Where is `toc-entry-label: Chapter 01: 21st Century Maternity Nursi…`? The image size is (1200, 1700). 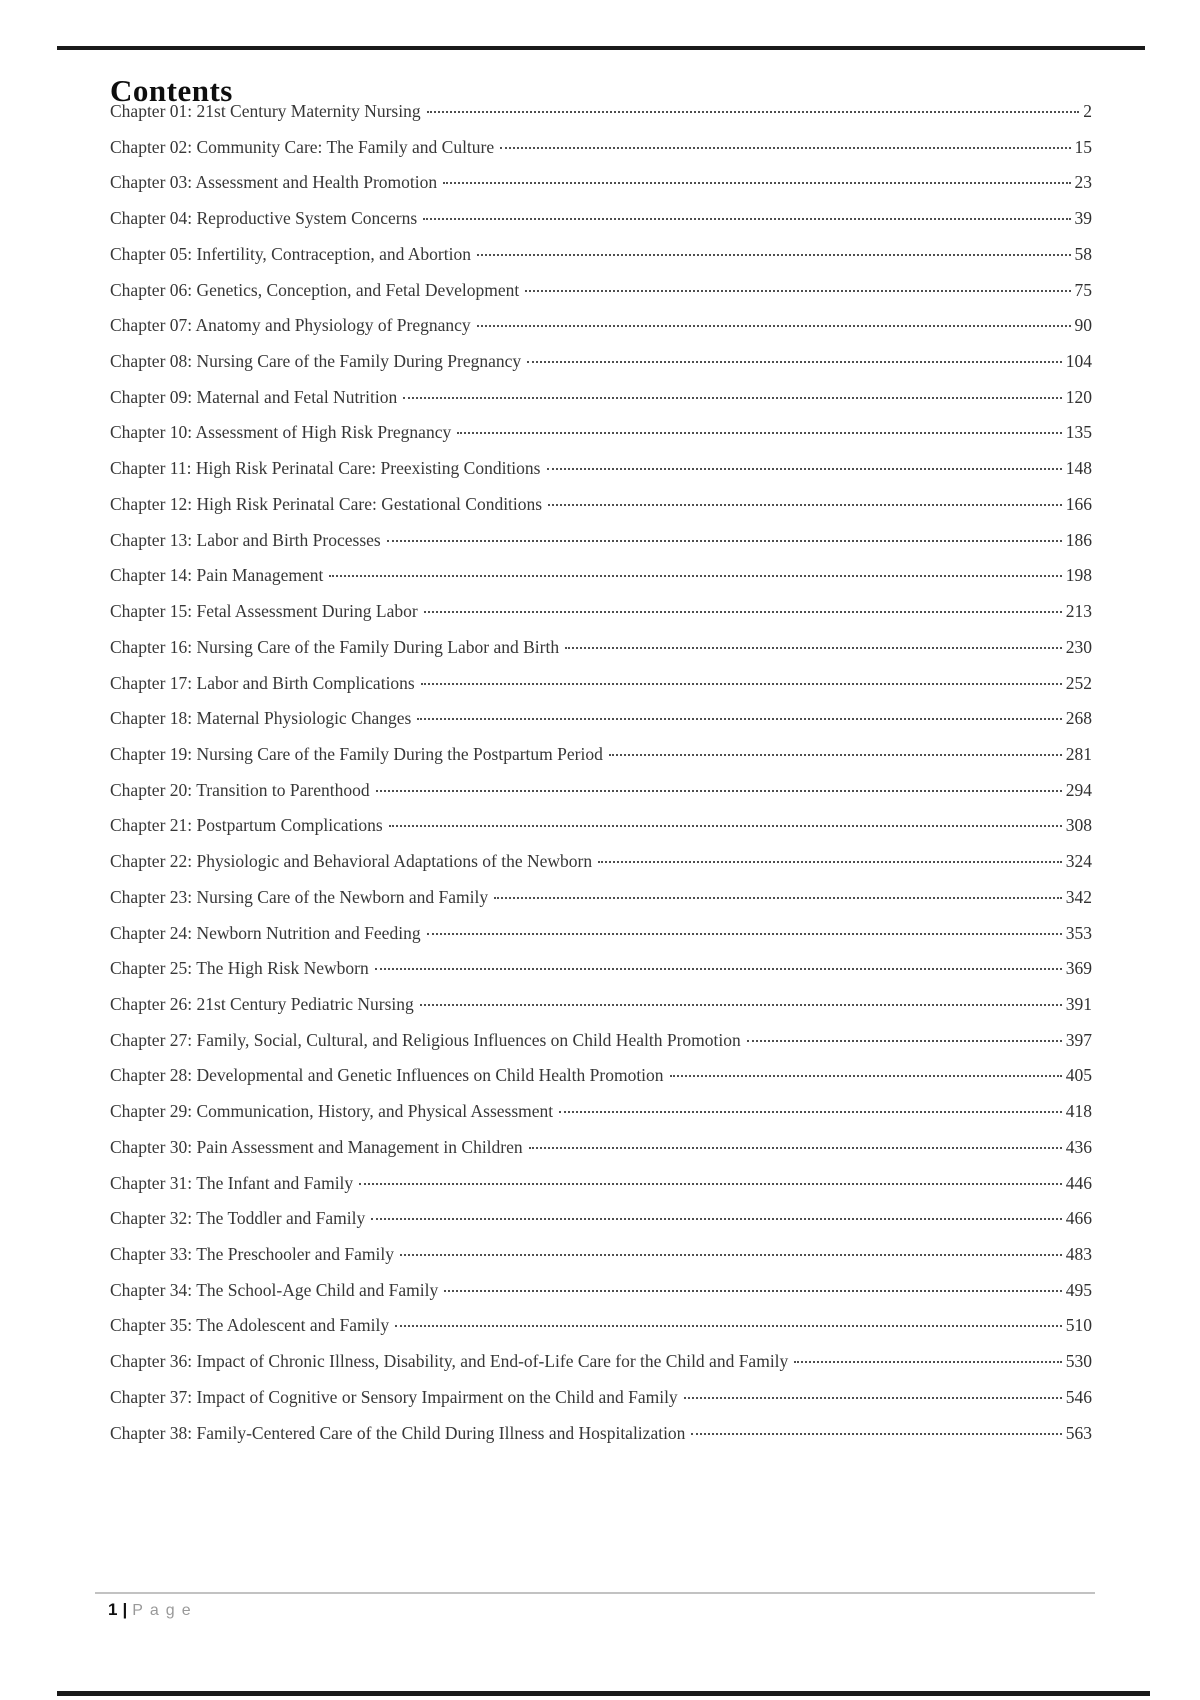
toc-entry-label: Chapter 01: 21st Century Maternity Nursi… is located at coordinates (265, 111).